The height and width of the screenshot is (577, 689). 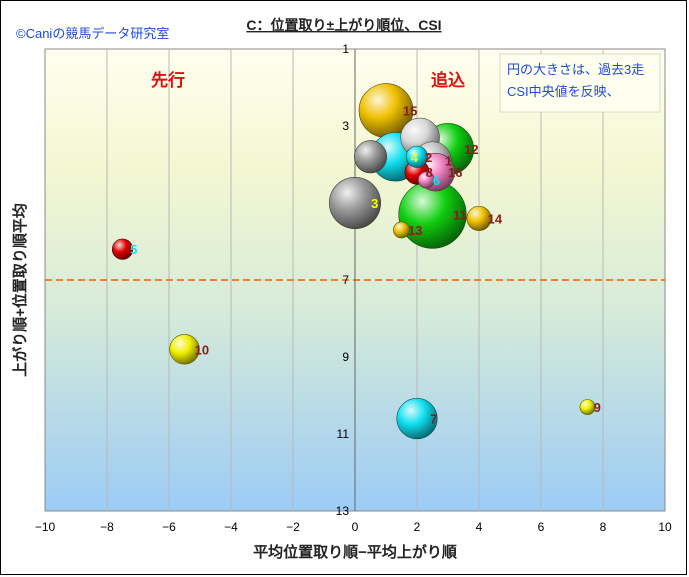 What do you see at coordinates (20, 290) in the screenshot?
I see `y-axis-label: 上がり順+位置取り順平均` at bounding box center [20, 290].